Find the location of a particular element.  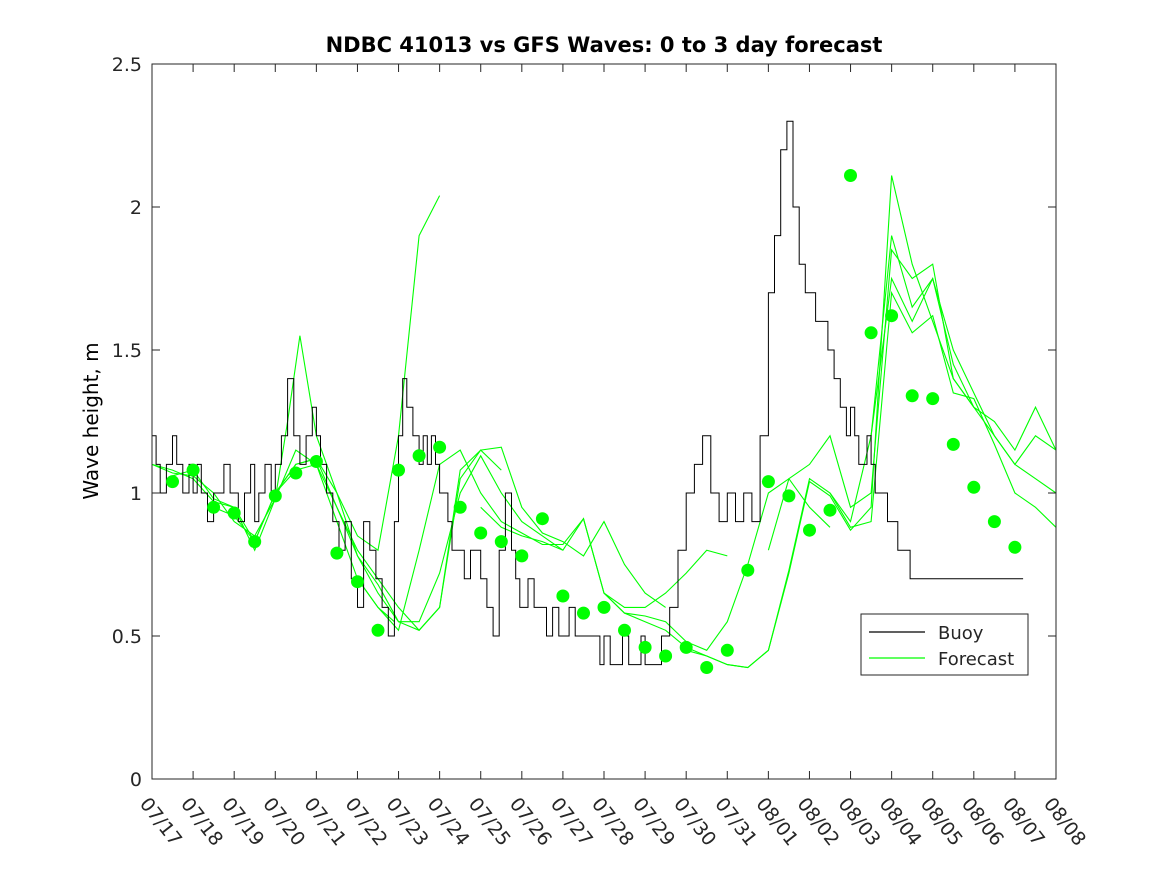

legend: Buoy Forecast is located at coordinates (944, 644).